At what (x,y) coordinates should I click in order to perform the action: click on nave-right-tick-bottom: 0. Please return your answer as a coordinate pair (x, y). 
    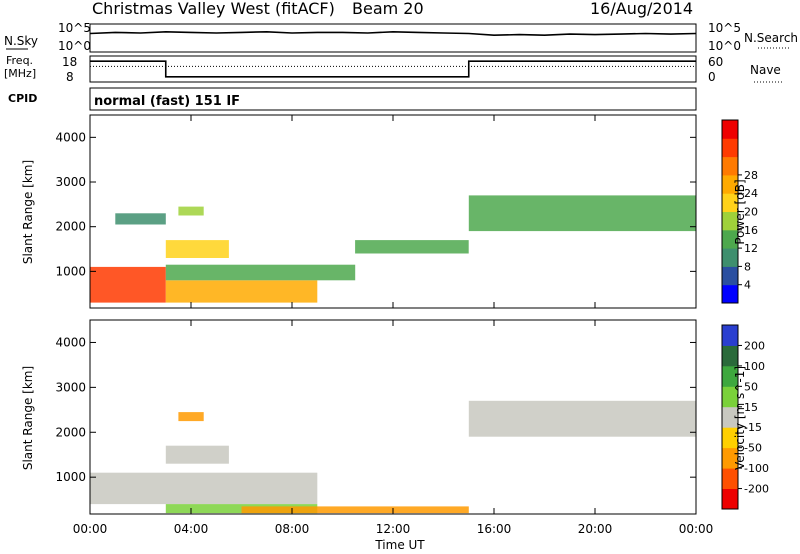
    Looking at the image, I should click on (712, 77).